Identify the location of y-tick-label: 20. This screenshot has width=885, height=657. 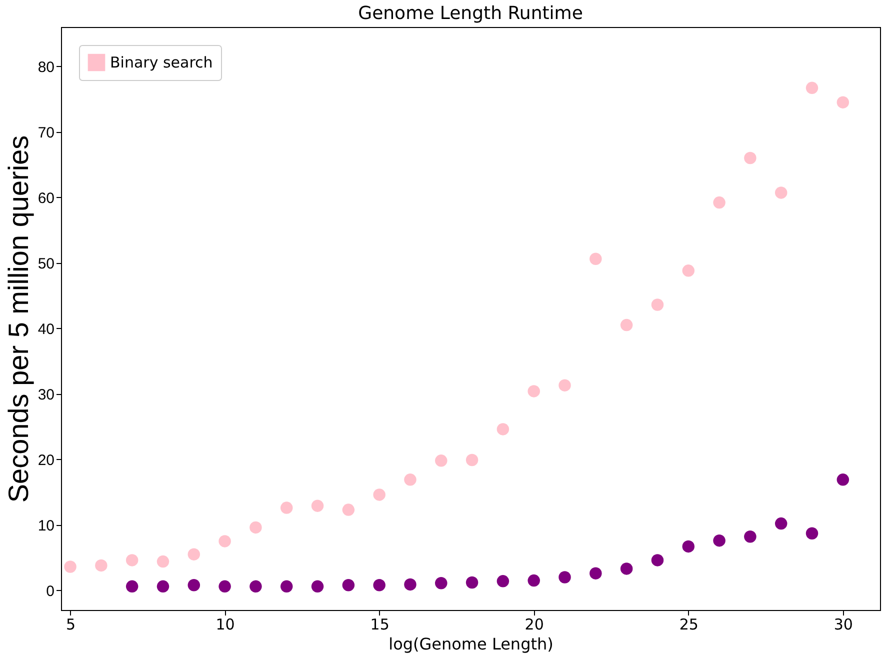
(46, 460).